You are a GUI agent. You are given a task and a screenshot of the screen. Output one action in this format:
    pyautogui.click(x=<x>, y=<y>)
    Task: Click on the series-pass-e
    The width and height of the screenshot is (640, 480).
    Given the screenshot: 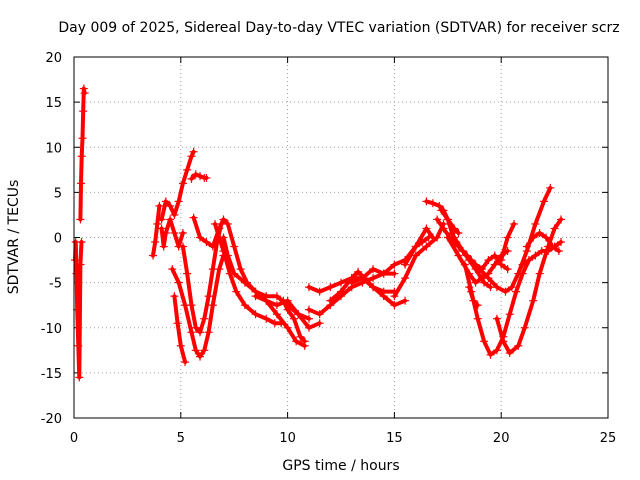 What is the action you would take?
    pyautogui.click(x=172, y=233)
    